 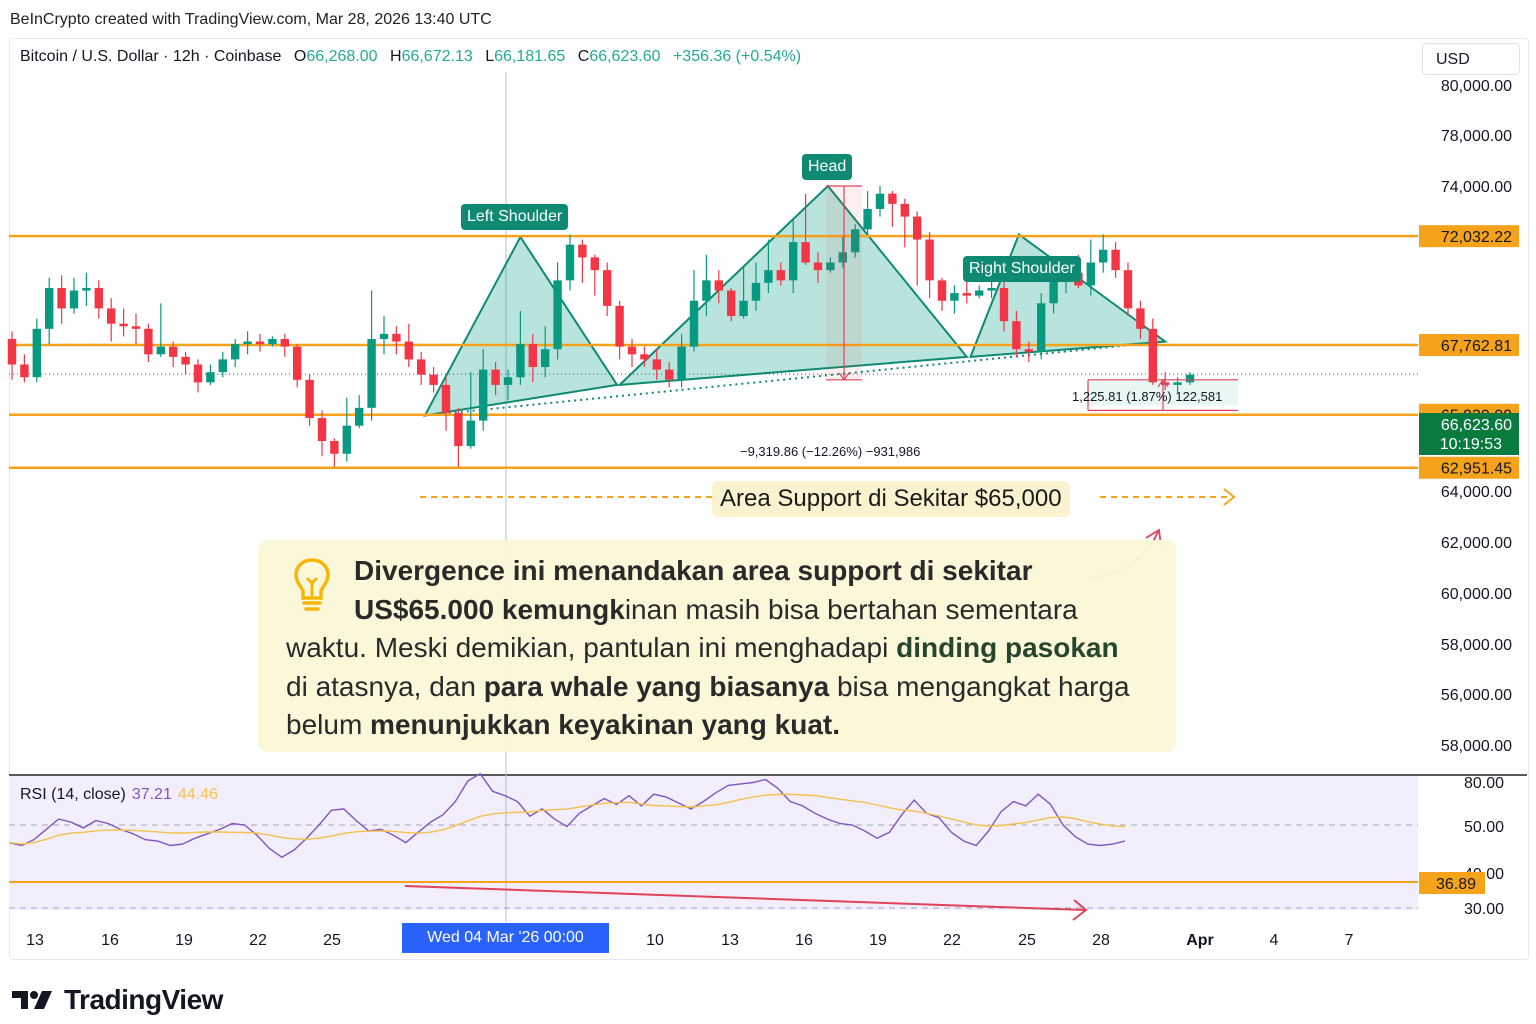 I want to click on callout-line-4c: bisa mengangkat harga, so click(x=979, y=686).